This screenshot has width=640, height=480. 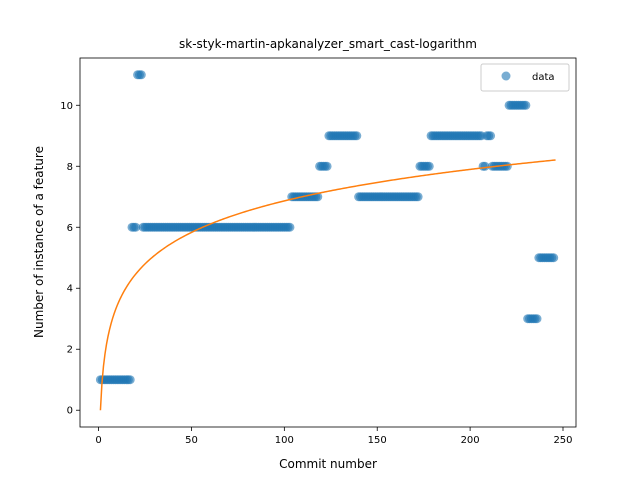 I want to click on x-axis-label: Commit number, so click(x=328, y=464).